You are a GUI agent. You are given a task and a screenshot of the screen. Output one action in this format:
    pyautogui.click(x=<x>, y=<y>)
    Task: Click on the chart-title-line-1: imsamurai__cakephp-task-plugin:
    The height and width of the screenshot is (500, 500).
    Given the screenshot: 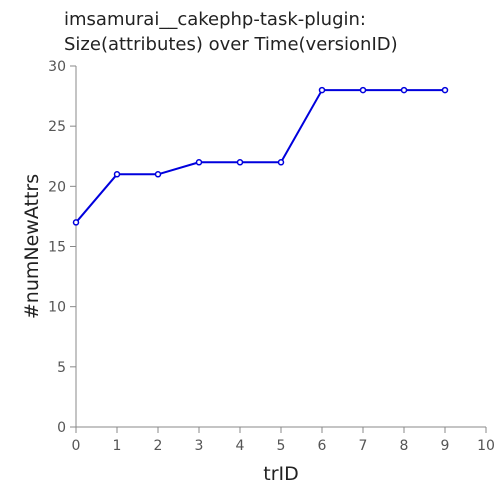 What is the action you would take?
    pyautogui.click(x=215, y=19)
    